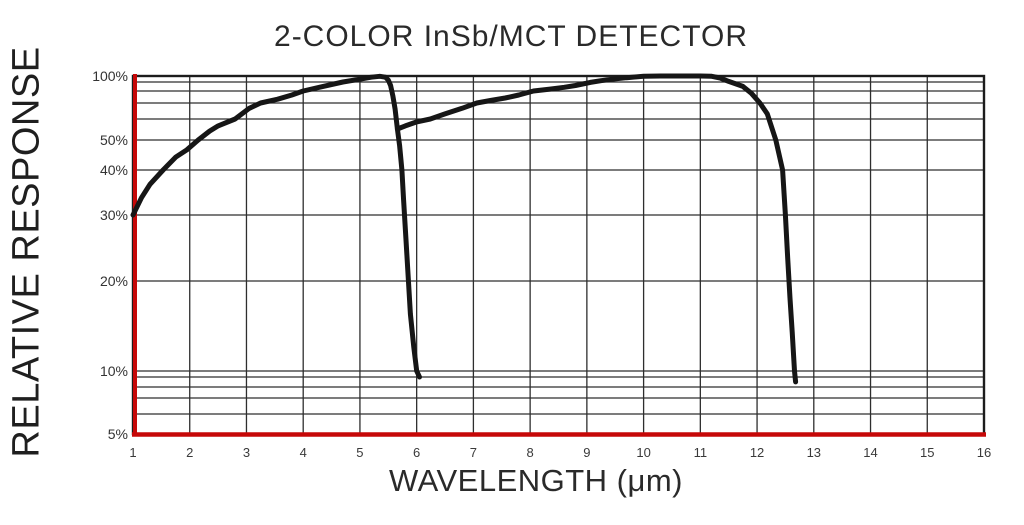 The width and height of the screenshot is (1024, 525). I want to click on x-tick-label: 7, so click(473, 452).